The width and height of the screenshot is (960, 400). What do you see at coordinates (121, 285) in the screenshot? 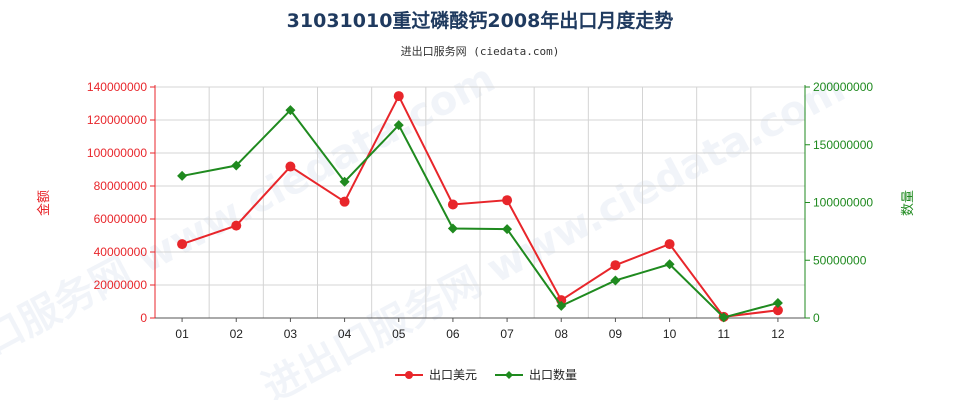
I see `left-tick-label: 20000000` at bounding box center [121, 285].